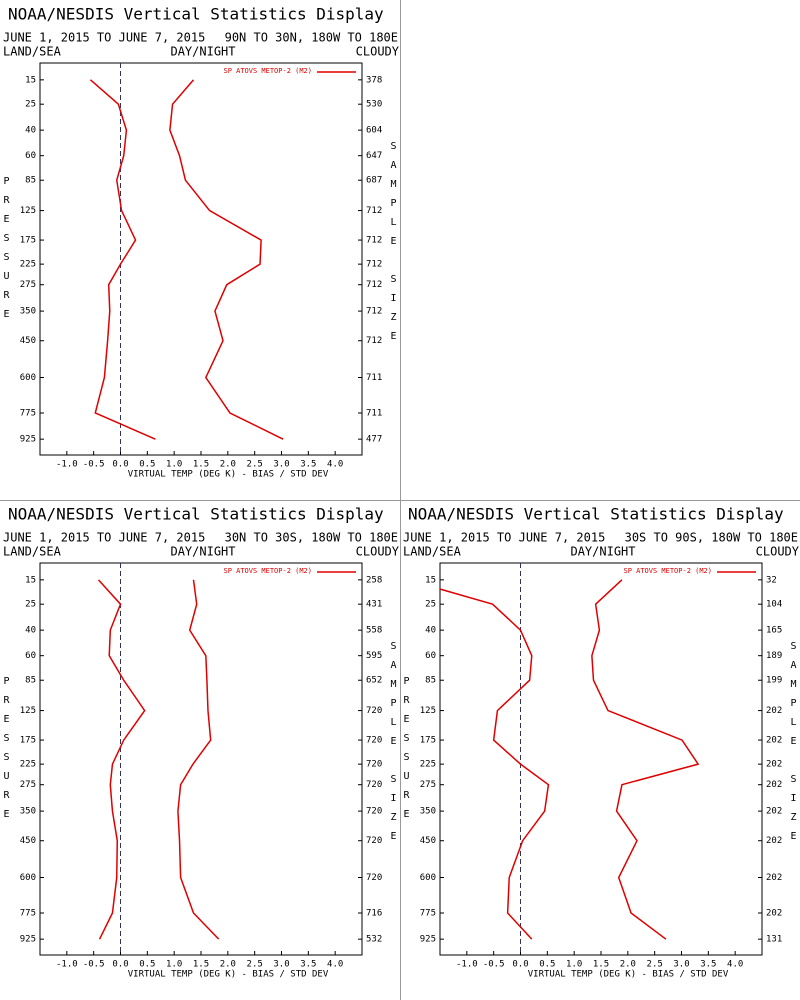  What do you see at coordinates (374, 656) in the screenshot?
I see `sample-size: 595` at bounding box center [374, 656].